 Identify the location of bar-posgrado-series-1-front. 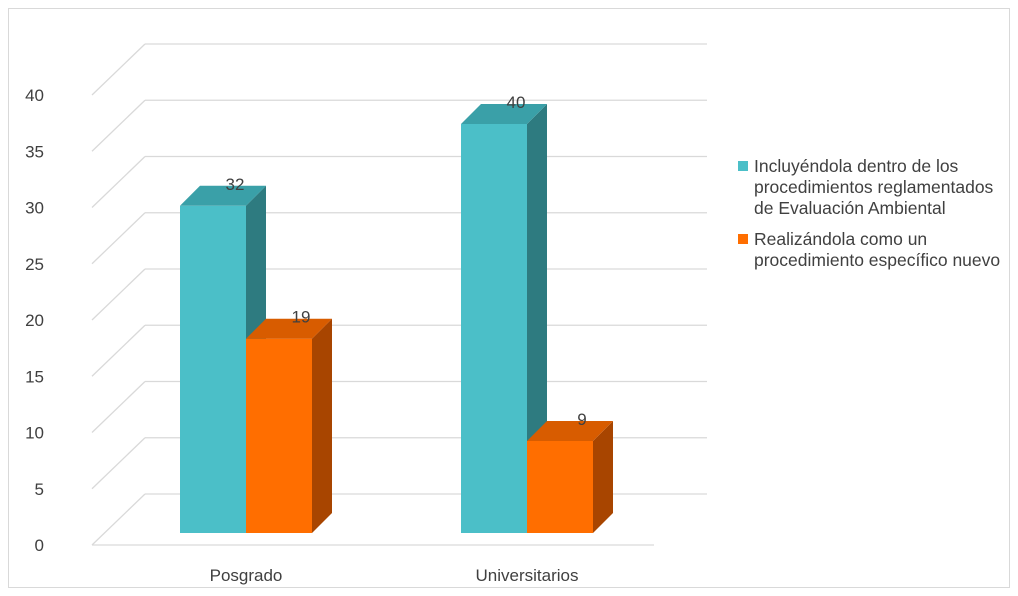
(213, 369).